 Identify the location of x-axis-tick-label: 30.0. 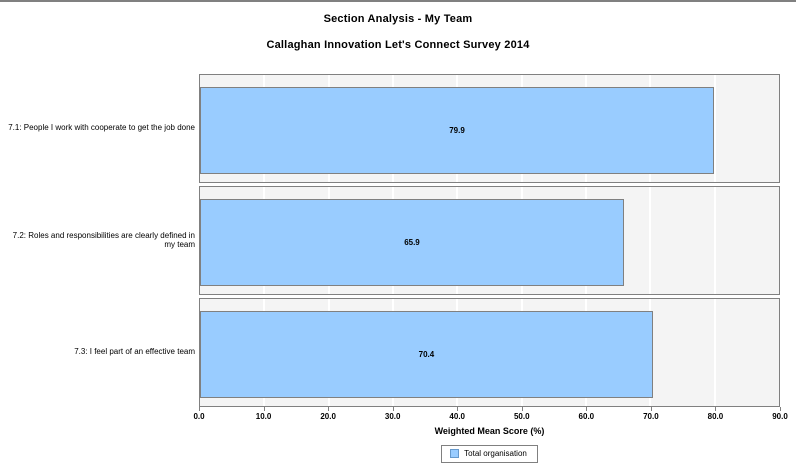
(392, 416).